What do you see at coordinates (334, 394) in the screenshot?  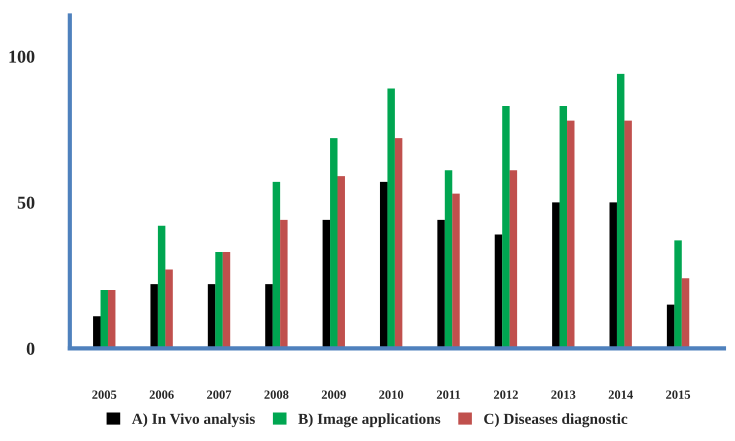 I see `x-tick-label: 2009` at bounding box center [334, 394].